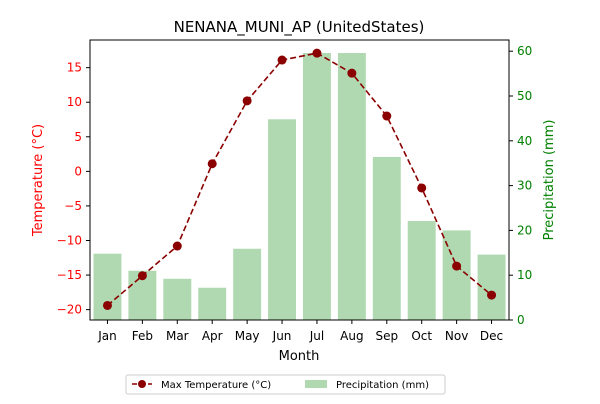 The image size is (600, 404). What do you see at coordinates (521, 320) in the screenshot?
I see `right-tick-label: 0` at bounding box center [521, 320].